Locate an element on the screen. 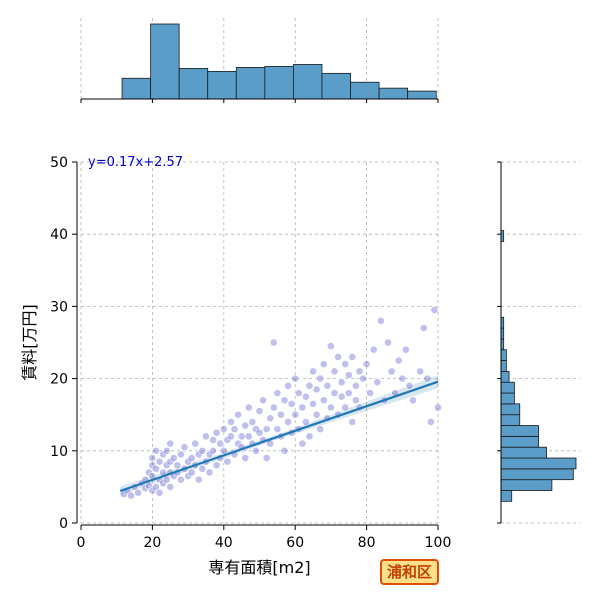 This screenshot has height=600, width=600. y-tick-label: 20 is located at coordinates (59, 380).